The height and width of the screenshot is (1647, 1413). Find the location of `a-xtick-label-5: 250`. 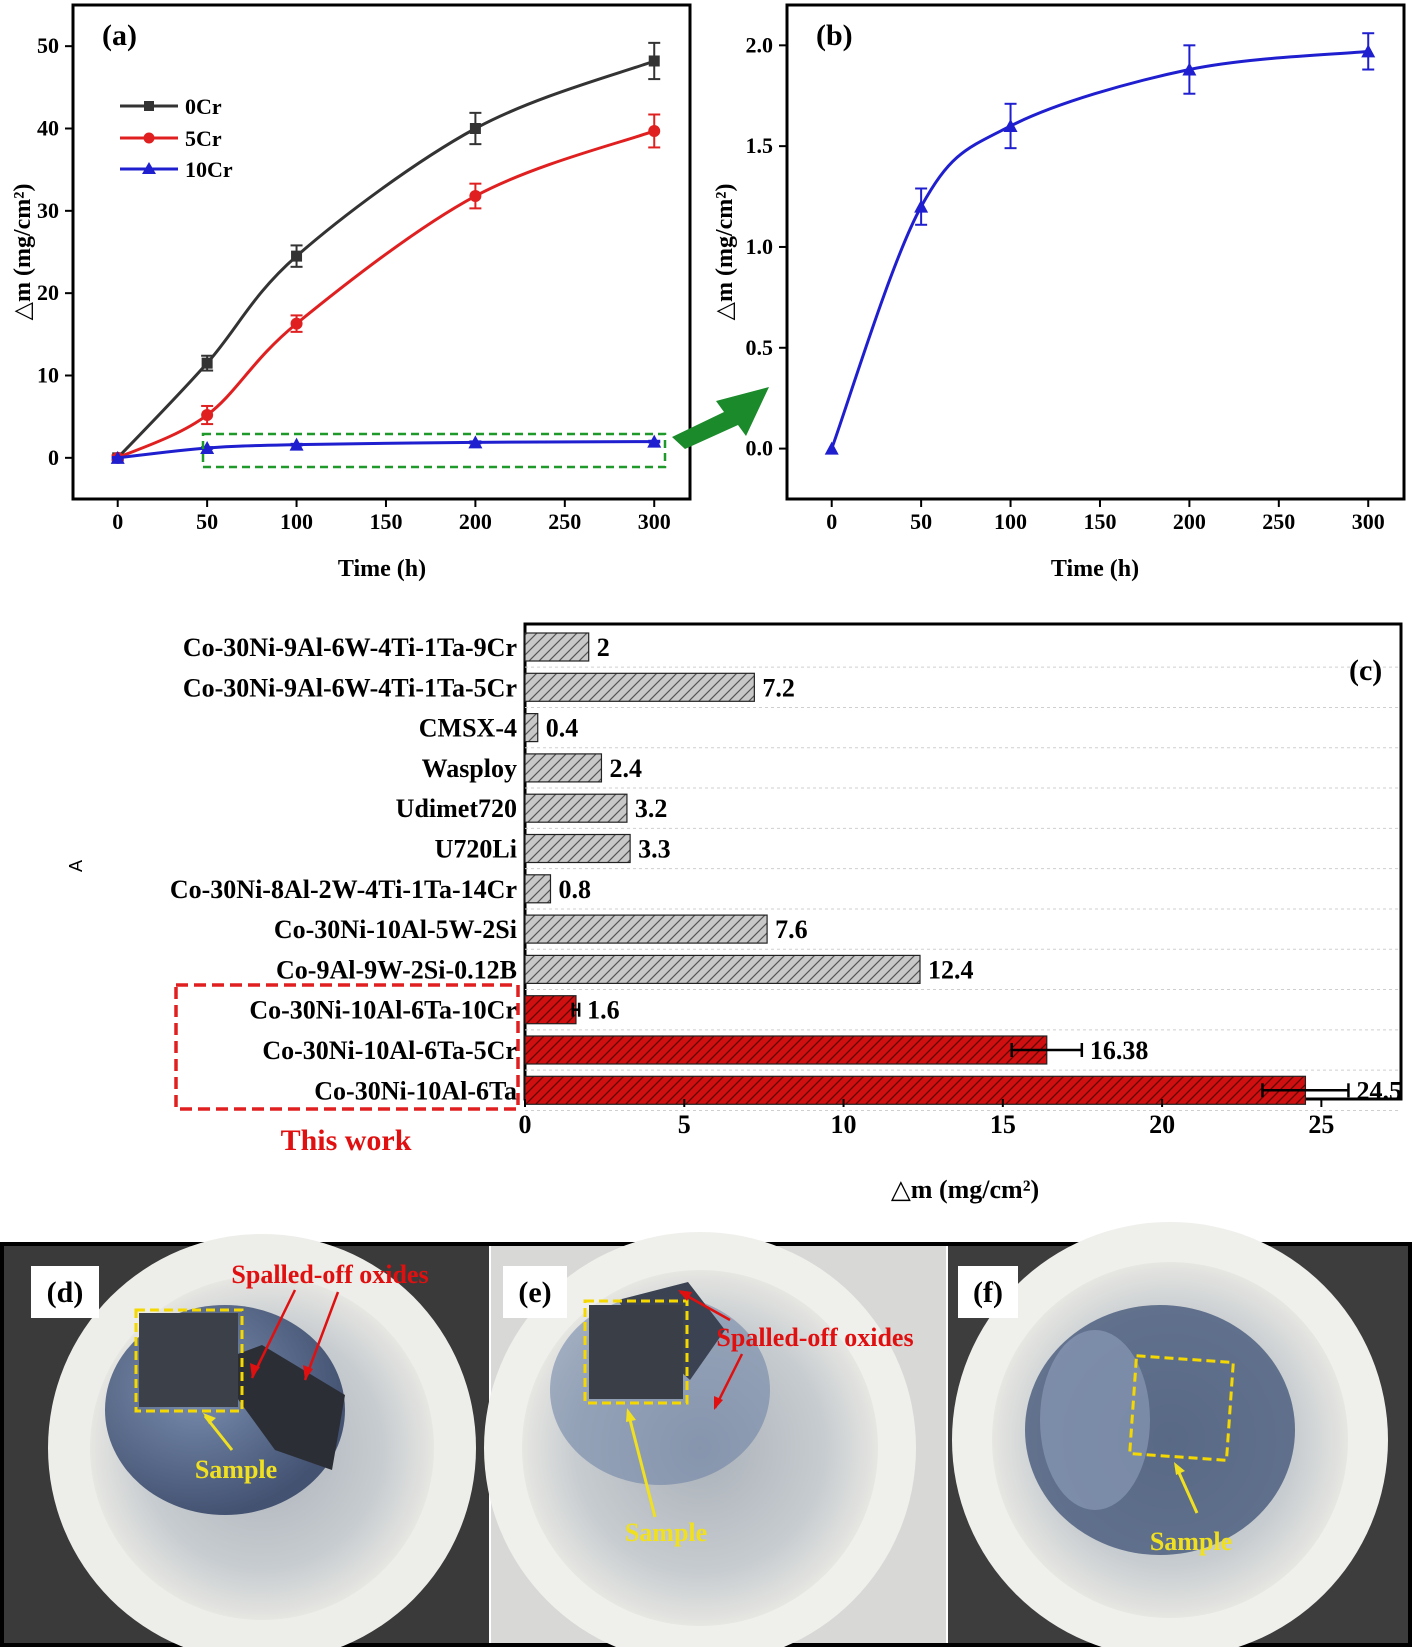

a-xtick-label-5: 250 is located at coordinates (564, 521).